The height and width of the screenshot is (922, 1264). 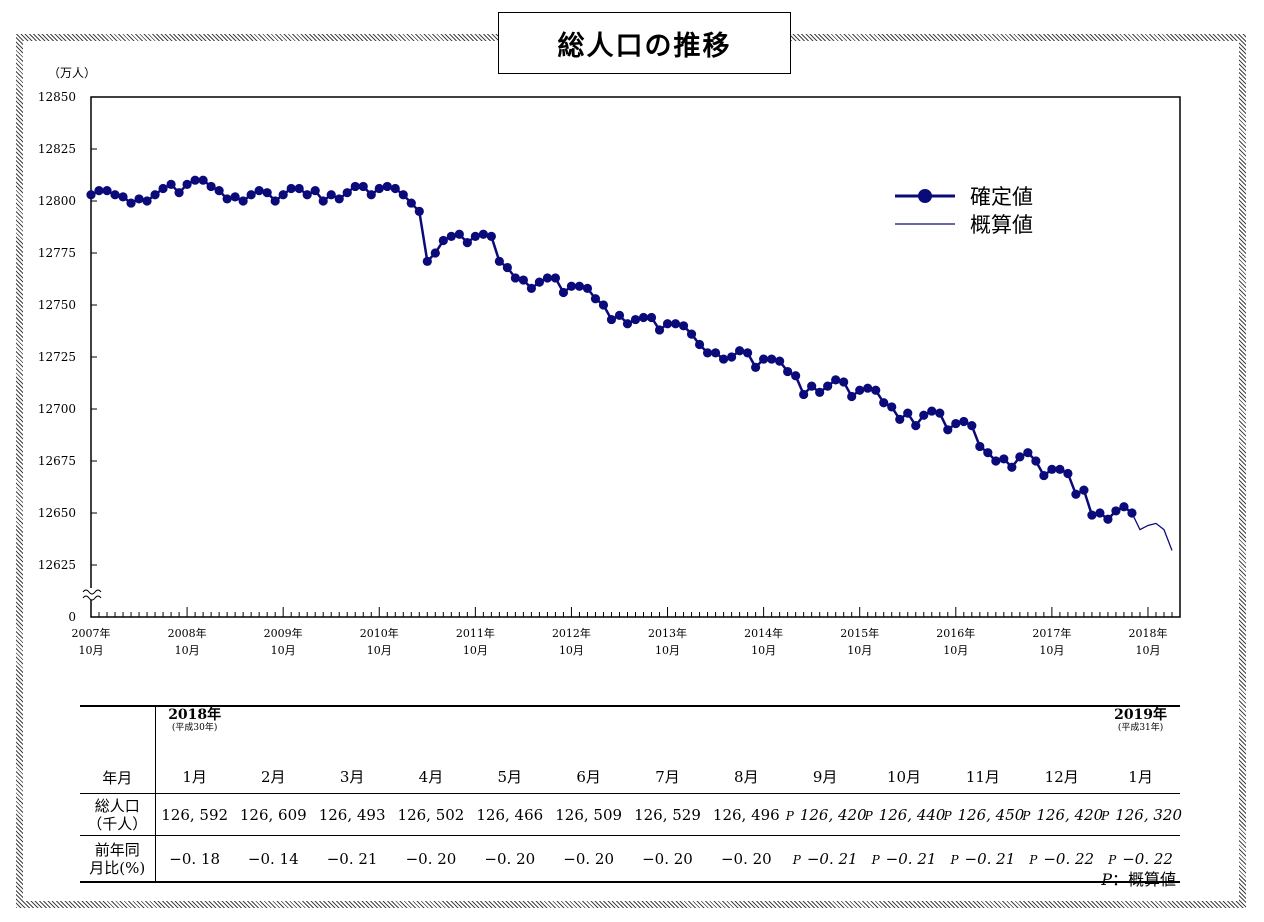 I want to click on month-text: 8月, so click(x=746, y=777).